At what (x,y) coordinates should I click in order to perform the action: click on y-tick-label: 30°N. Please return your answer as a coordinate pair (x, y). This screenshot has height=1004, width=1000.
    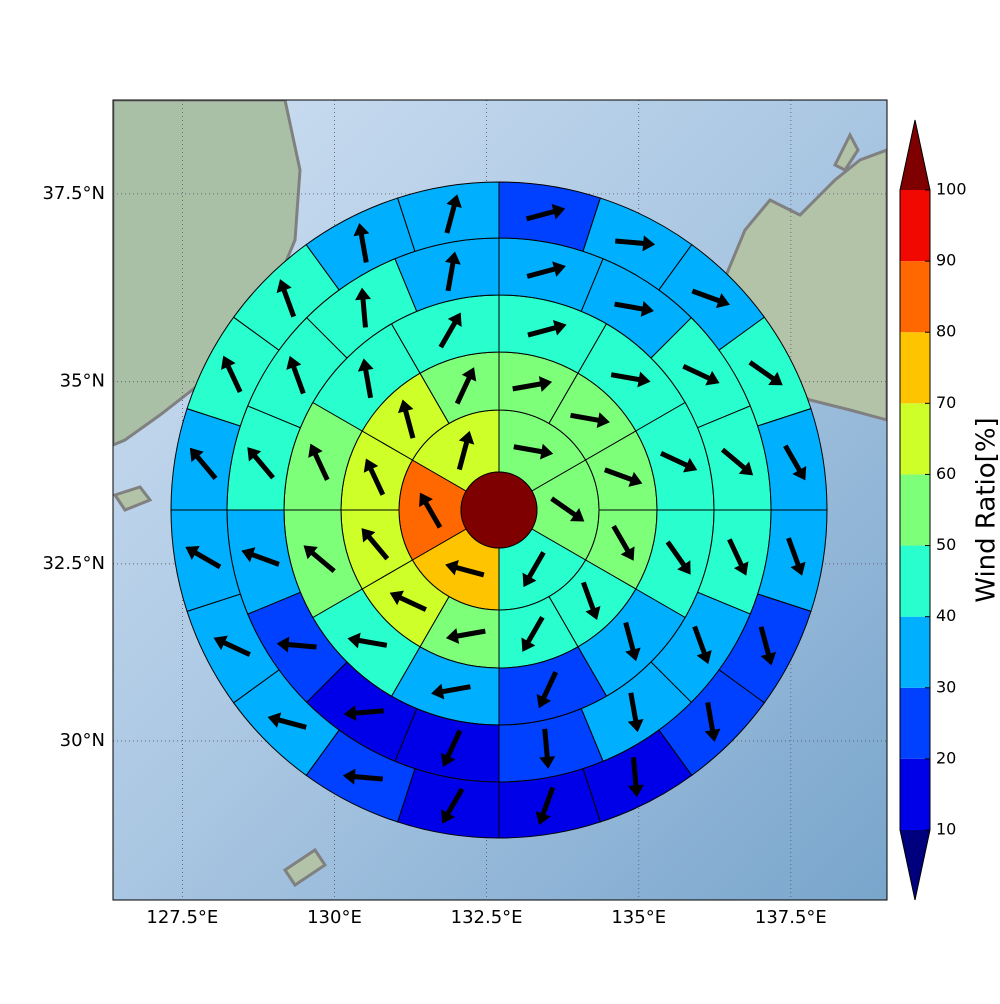
    Looking at the image, I should click on (82, 740).